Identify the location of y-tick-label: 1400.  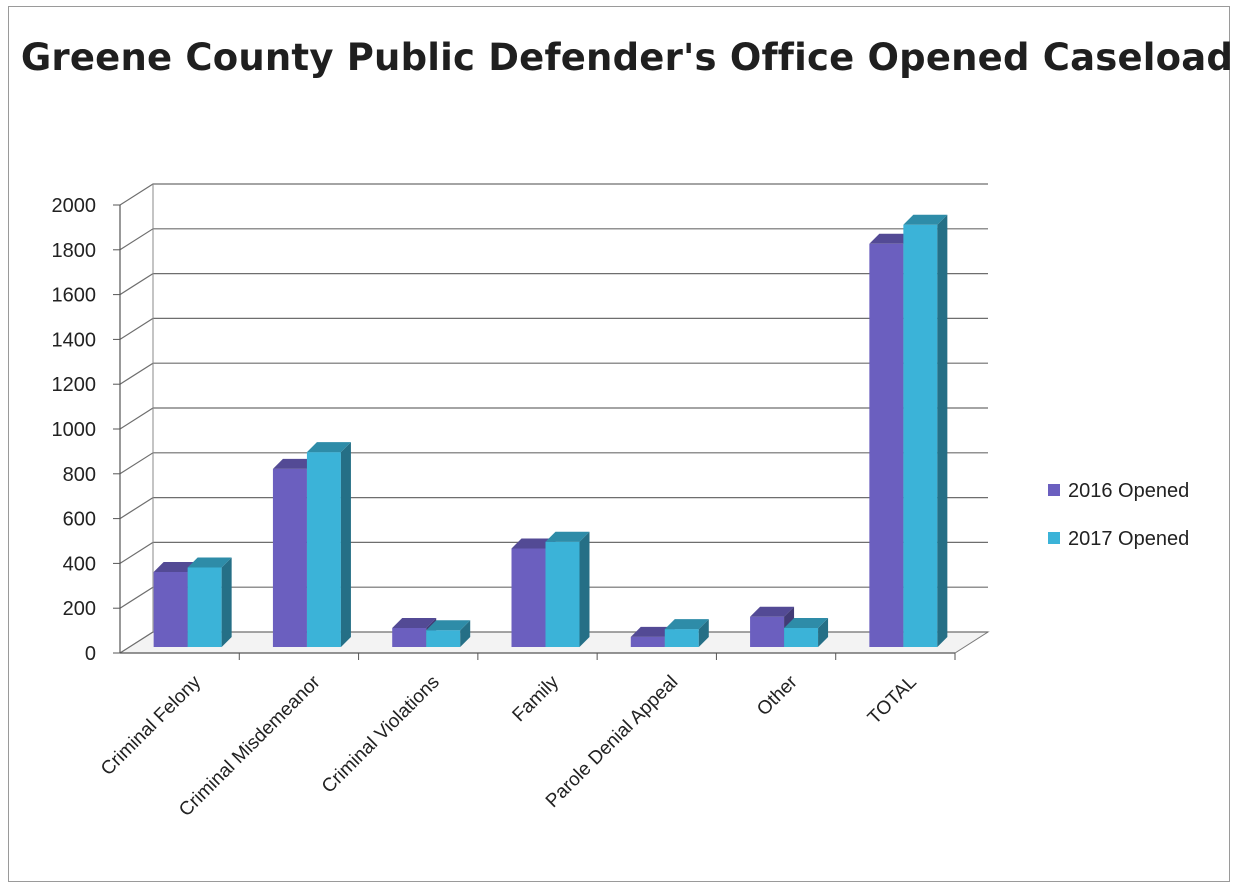
(74, 340).